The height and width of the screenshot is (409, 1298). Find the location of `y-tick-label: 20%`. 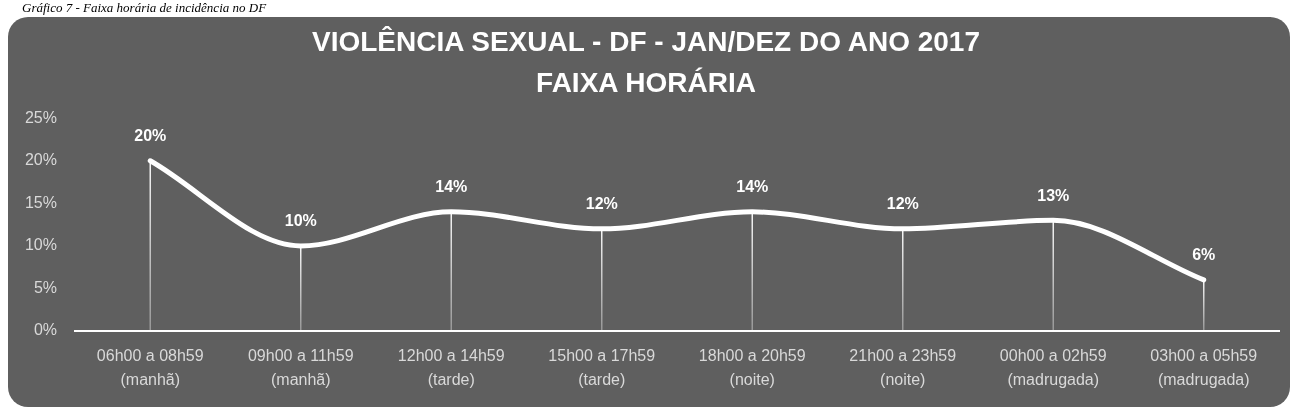

y-tick-label: 20% is located at coordinates (40, 160).